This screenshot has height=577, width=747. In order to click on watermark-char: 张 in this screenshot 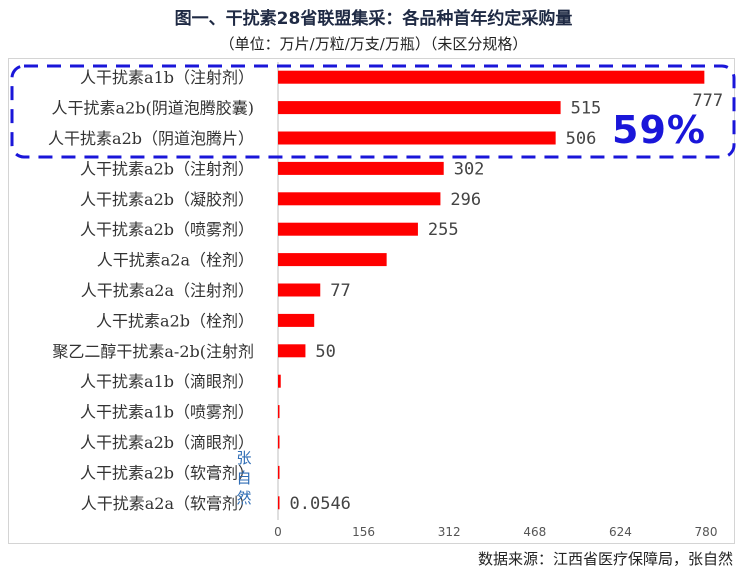, I will do `click(244, 458)`.